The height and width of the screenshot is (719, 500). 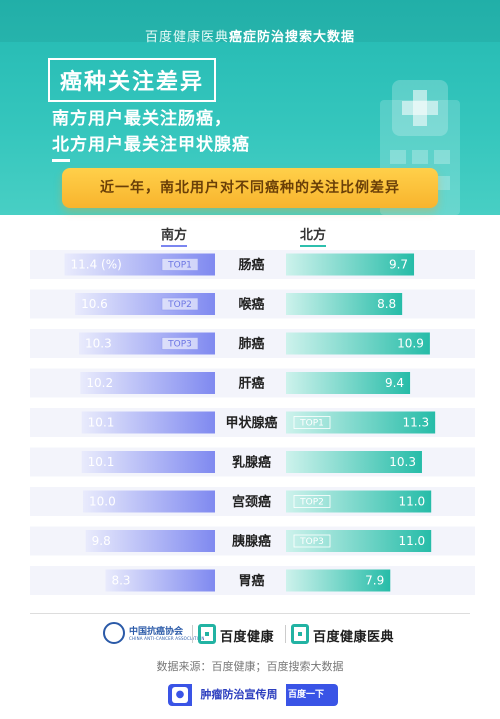 I want to click on baidu-health-icon, so click(x=207, y=634).